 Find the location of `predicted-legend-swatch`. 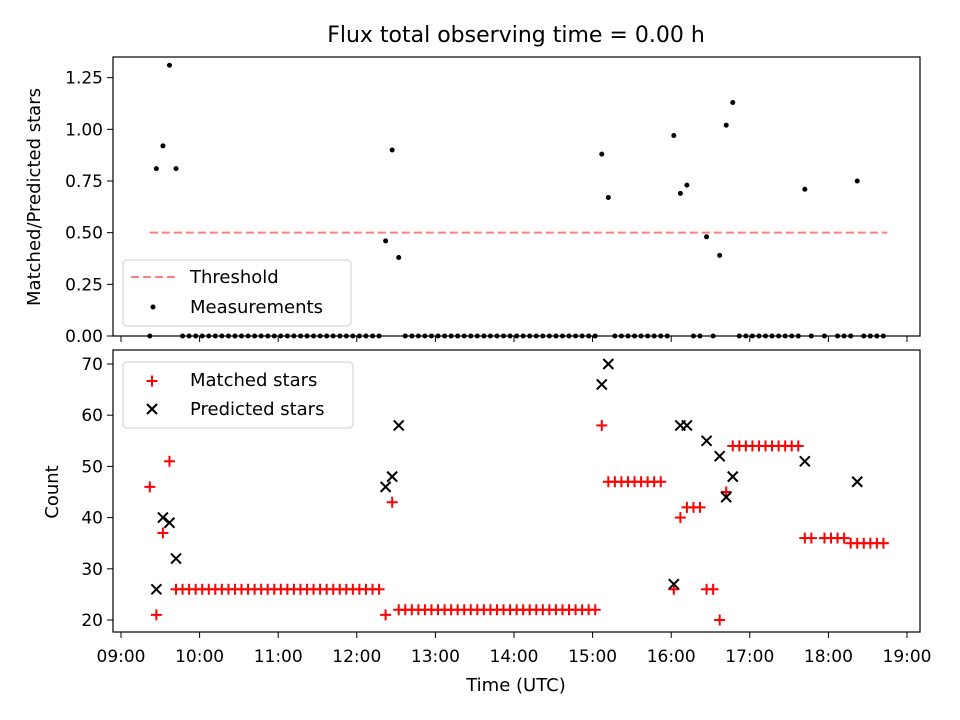

predicted-legend-swatch is located at coordinates (152, 409).